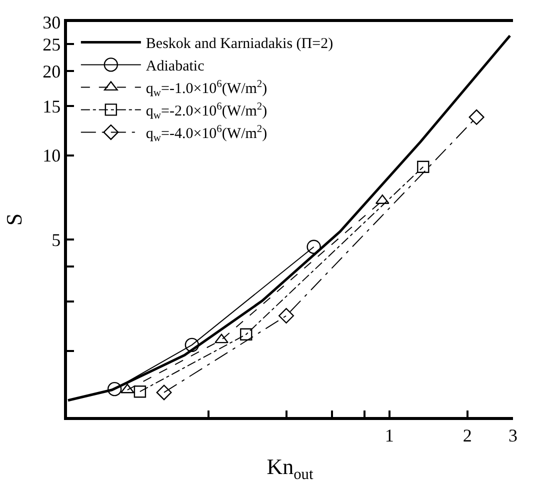 The image size is (533, 488). I want to click on y-tick-label: 10, so click(51, 156).